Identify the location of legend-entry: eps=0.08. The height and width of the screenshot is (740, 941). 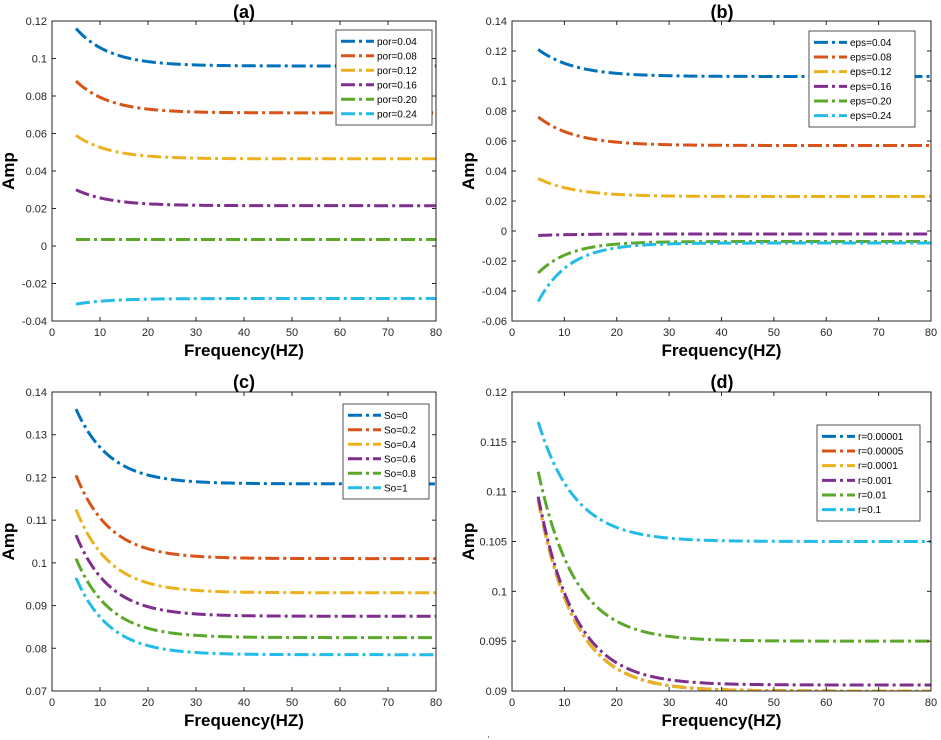
(871, 58).